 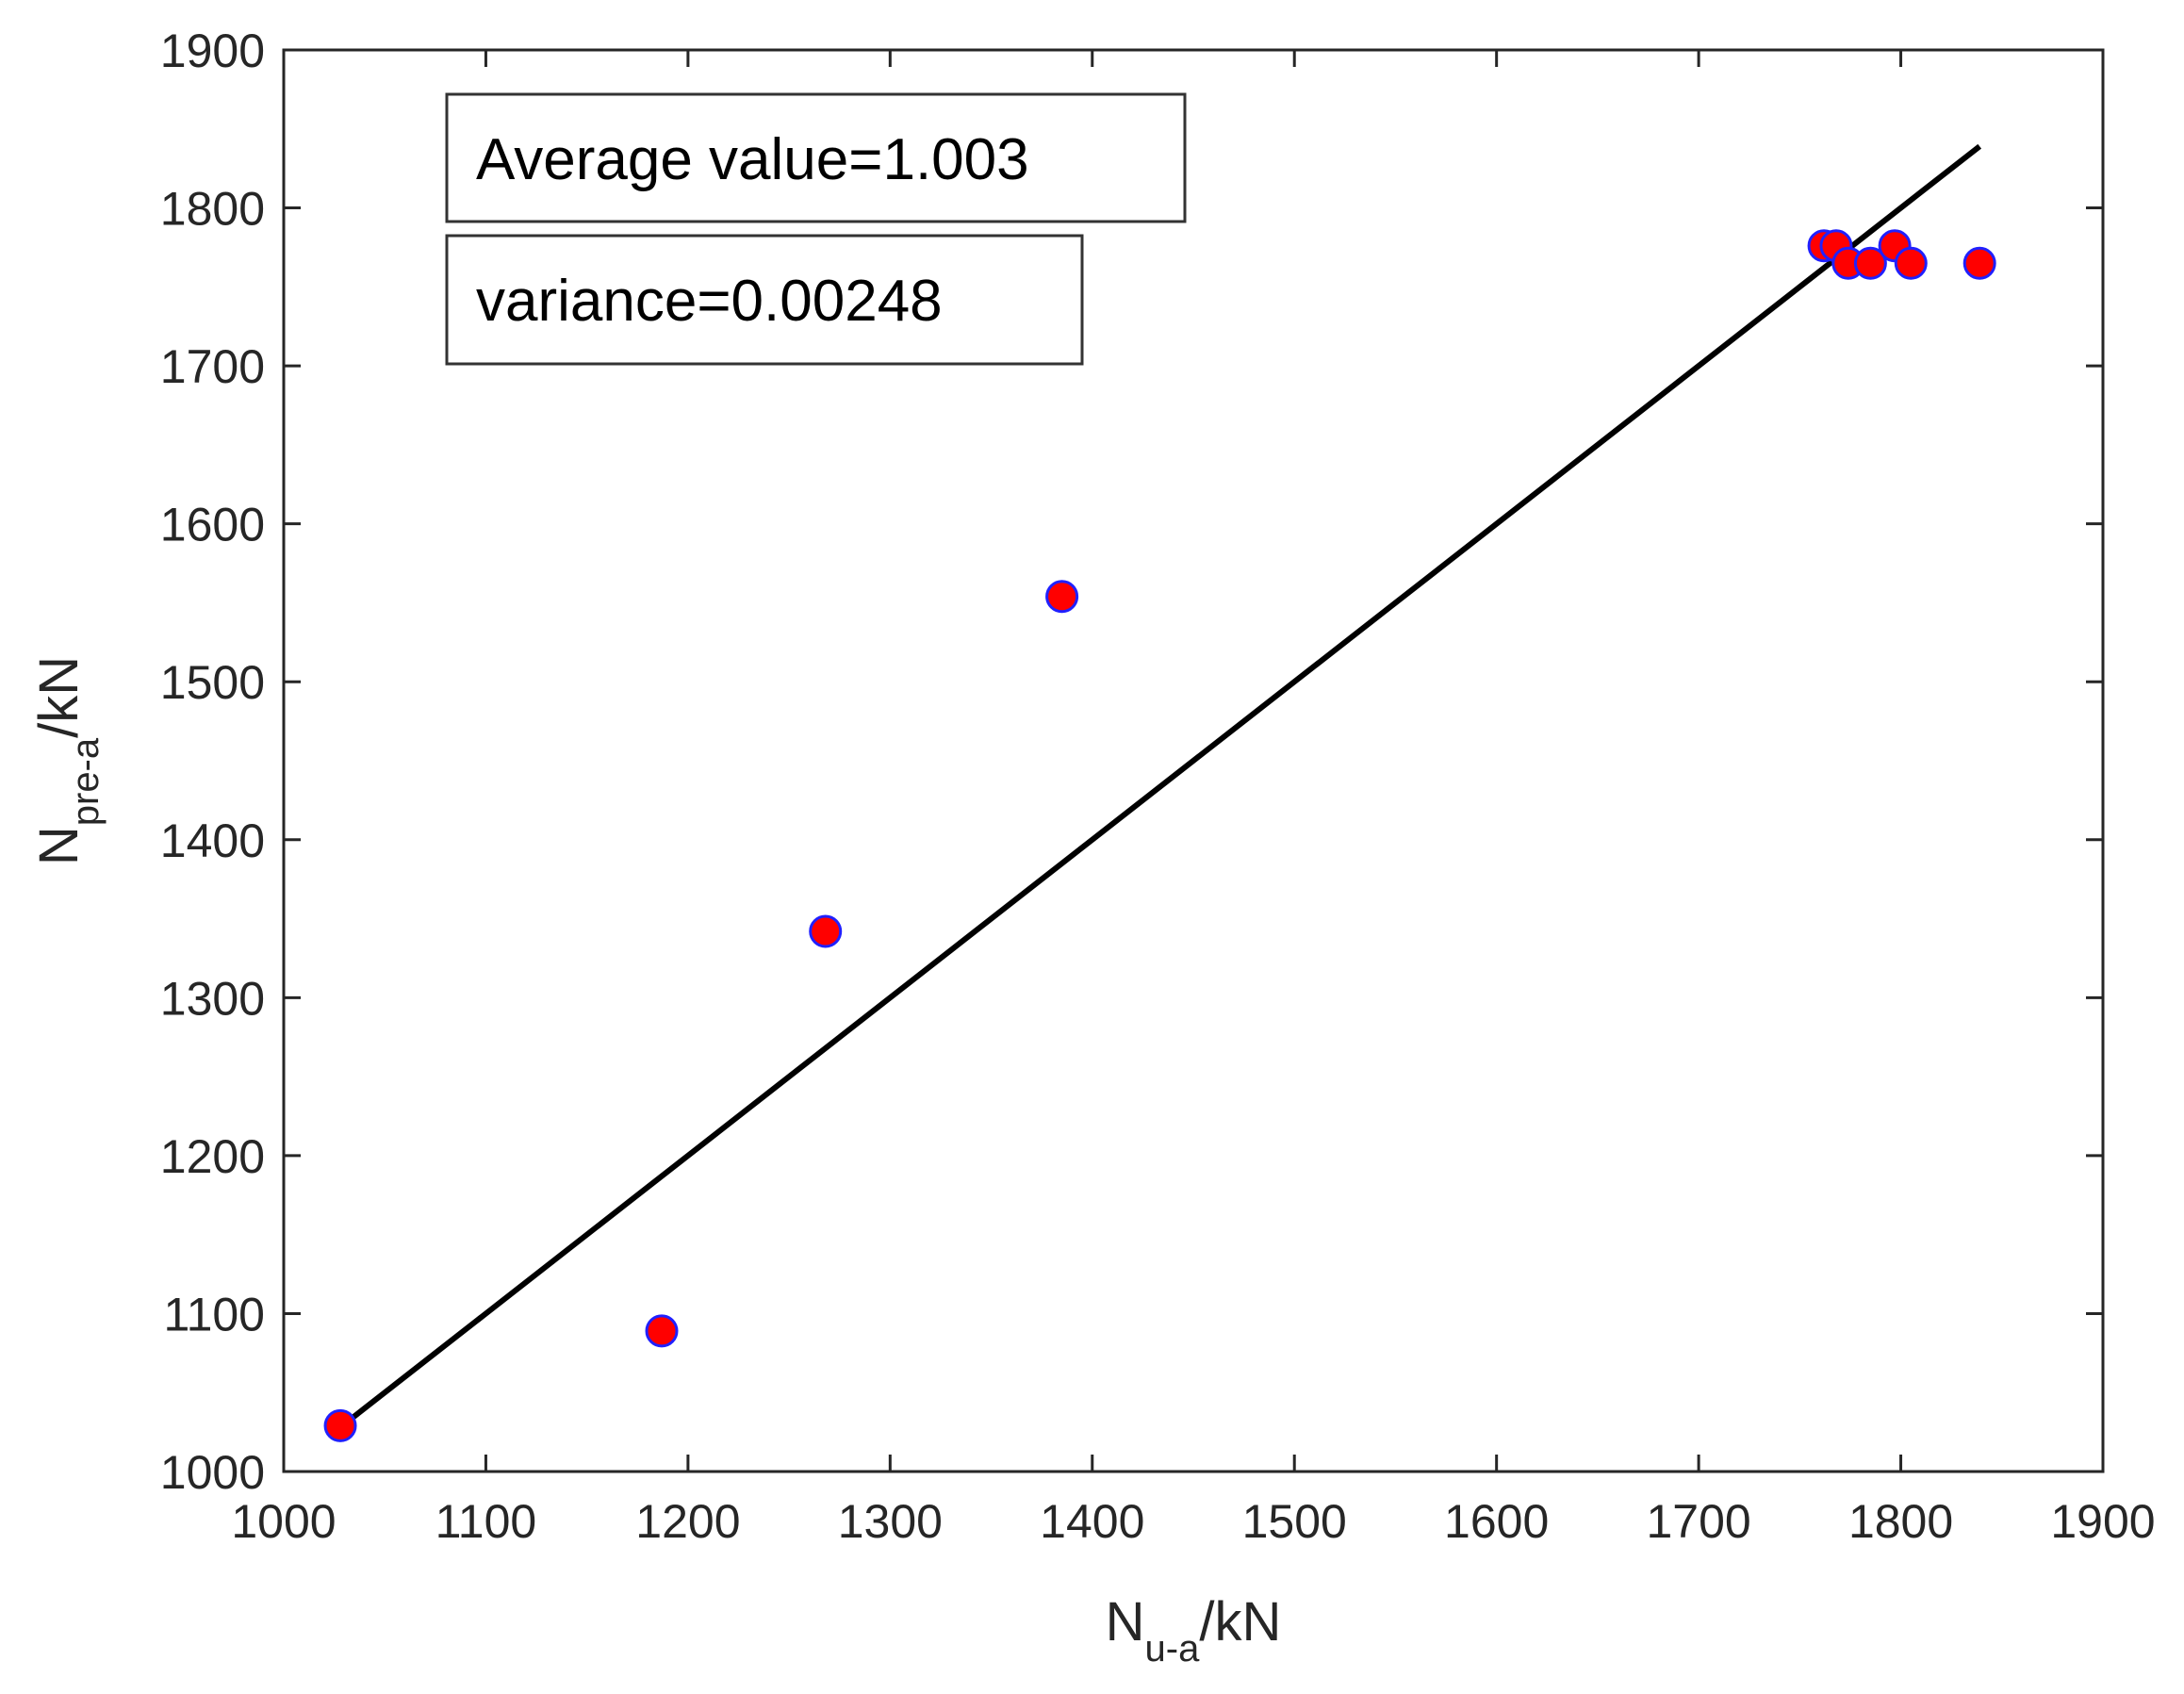 I want to click on x-tick-label: 1200, so click(x=687, y=1522).